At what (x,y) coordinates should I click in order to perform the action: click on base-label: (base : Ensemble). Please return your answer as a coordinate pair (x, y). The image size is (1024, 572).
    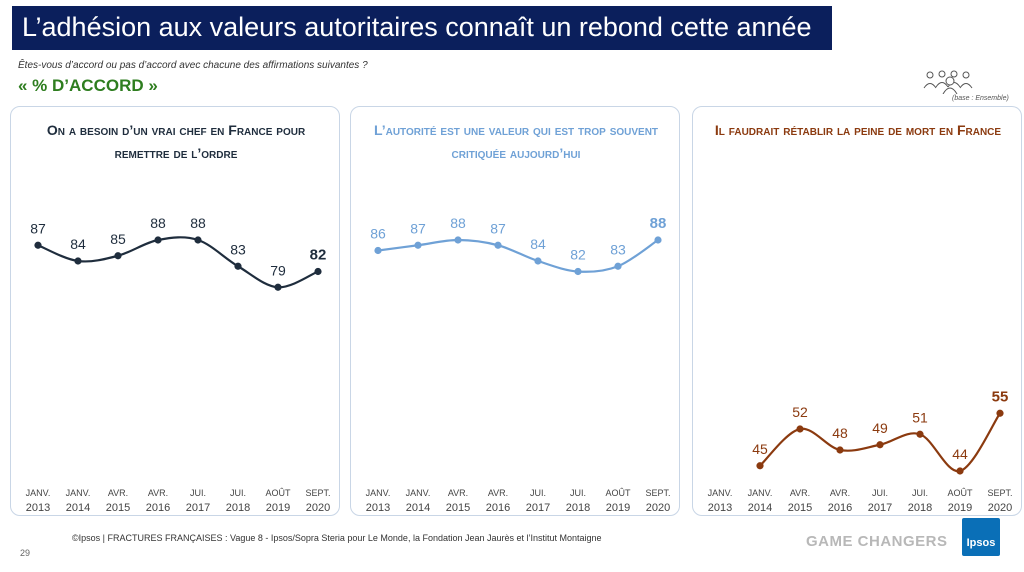
    Looking at the image, I should click on (980, 98).